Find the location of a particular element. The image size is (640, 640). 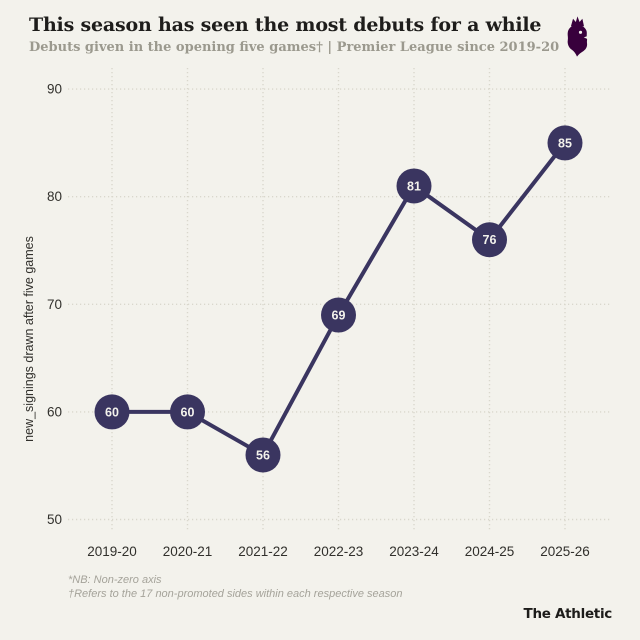

data-point-label-2024-25: 76 is located at coordinates (490, 240).